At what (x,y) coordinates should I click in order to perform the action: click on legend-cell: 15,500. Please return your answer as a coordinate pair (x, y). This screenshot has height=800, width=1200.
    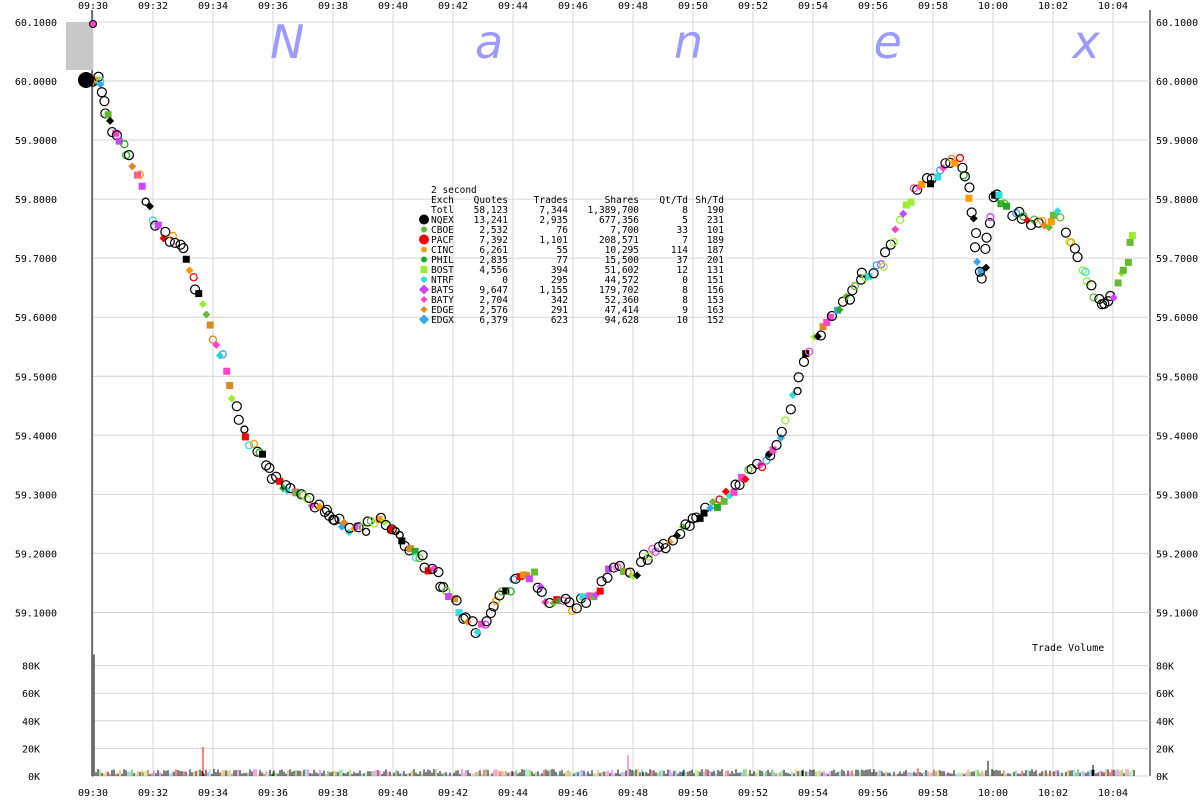
    Looking at the image, I should click on (622, 260).